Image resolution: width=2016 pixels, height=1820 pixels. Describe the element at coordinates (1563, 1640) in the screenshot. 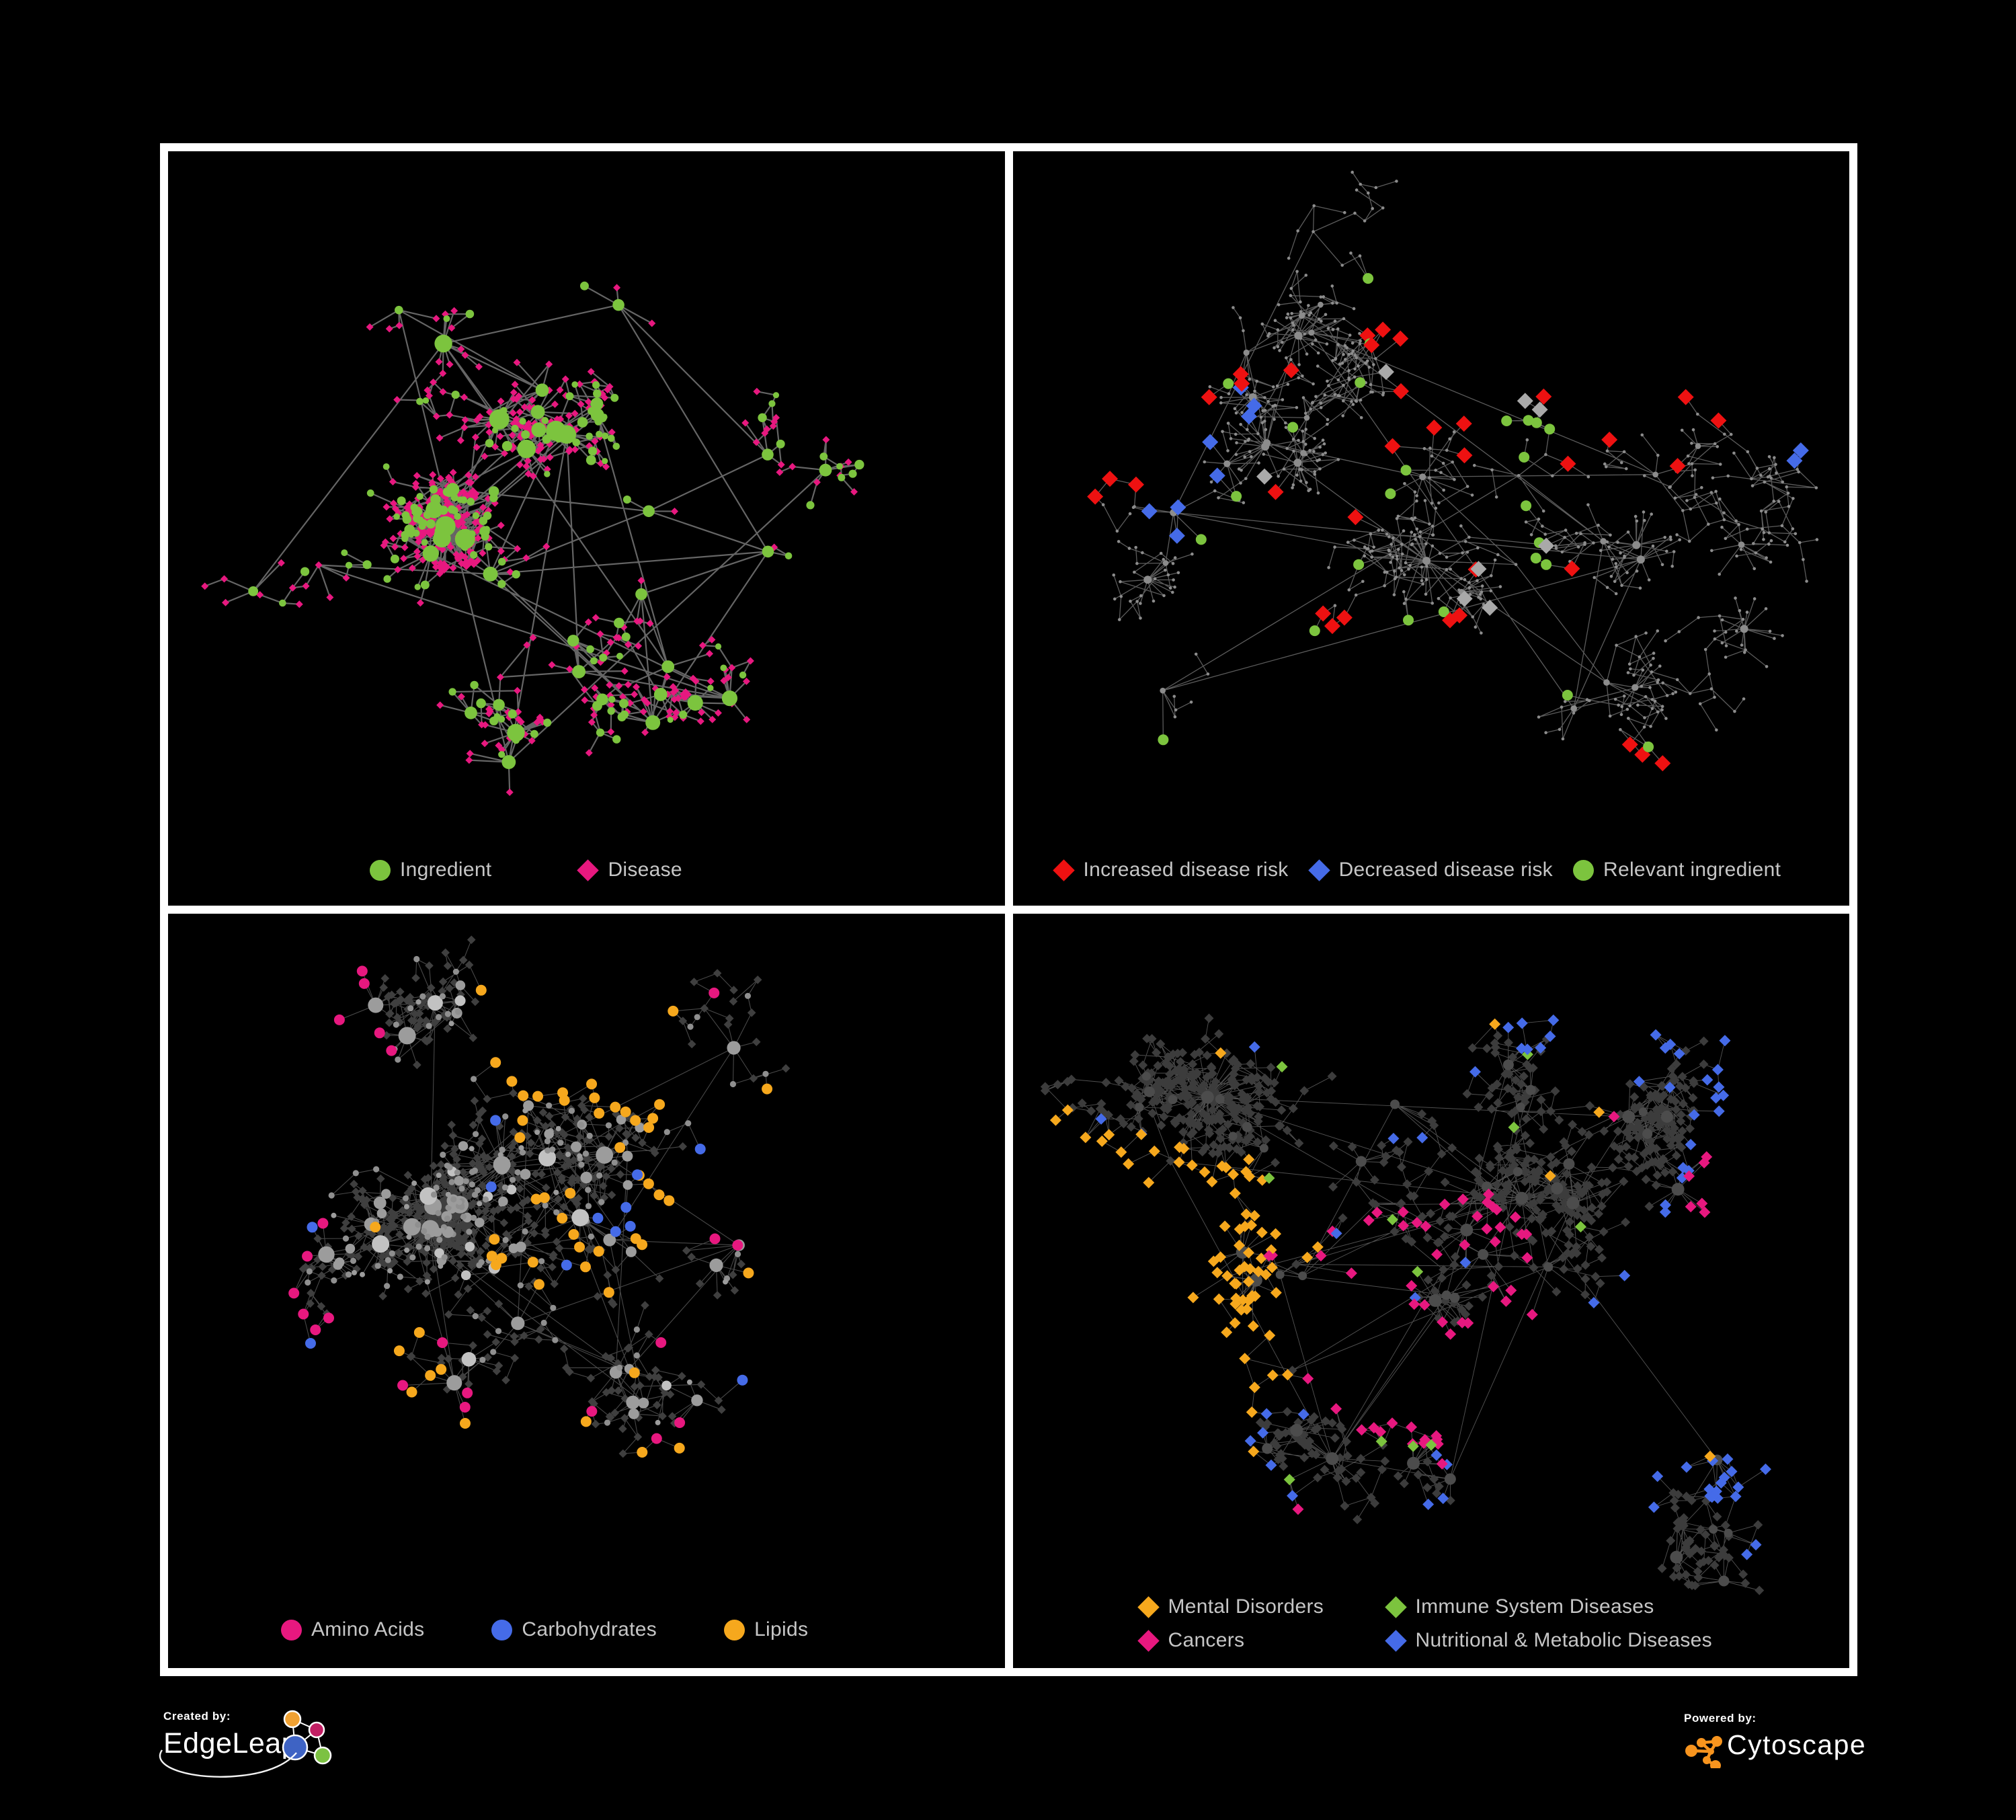

I see `legend-label: Nutritional & Metabolic Diseases` at that location.